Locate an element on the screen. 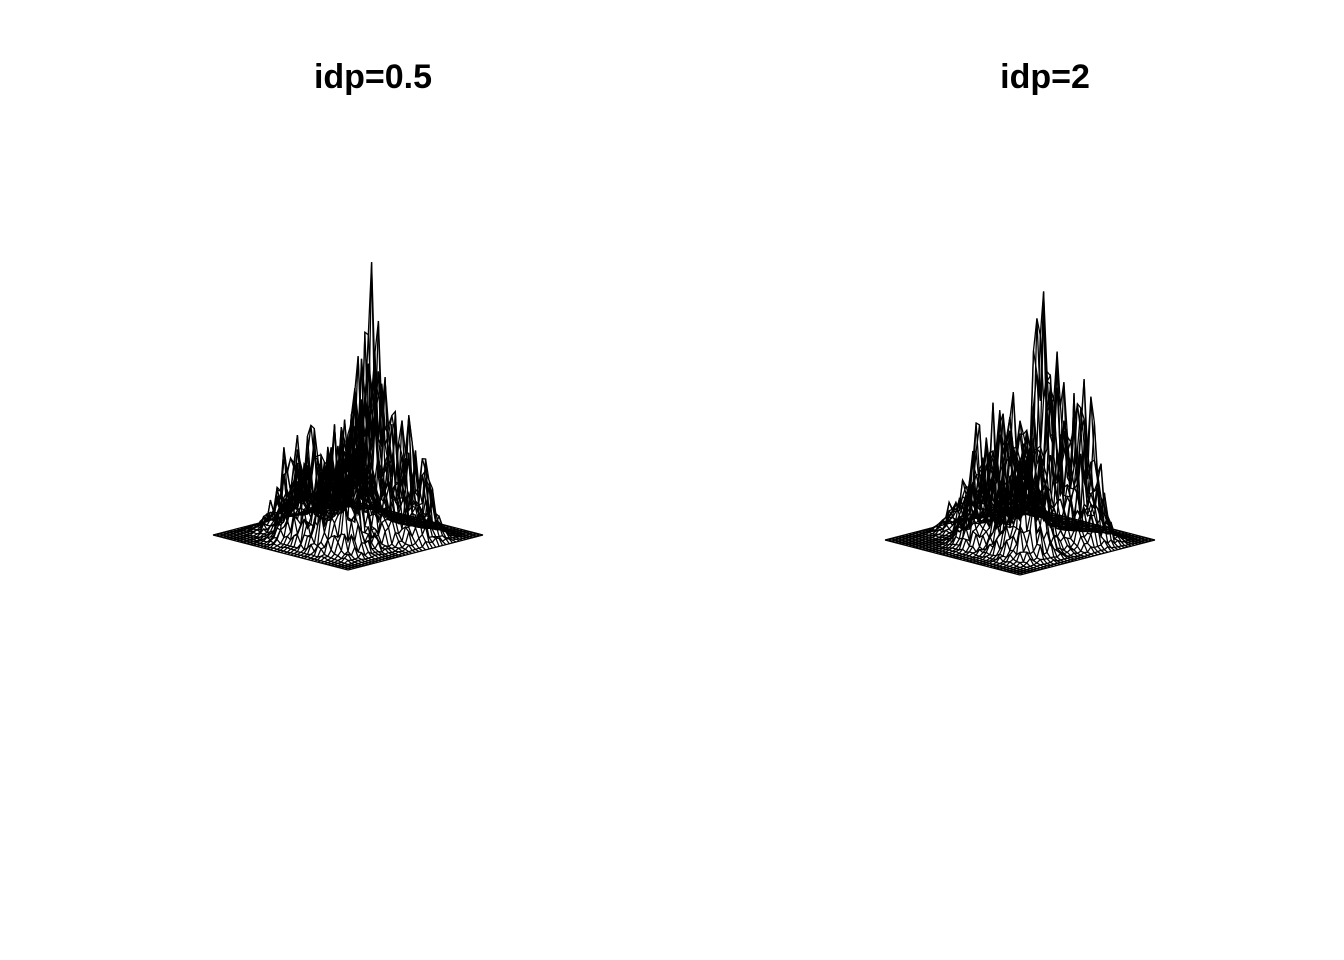 Image resolution: width=1344 pixels, height=960 pixels. surface-panel-left: idp=0.5 is located at coordinates (348, 314).